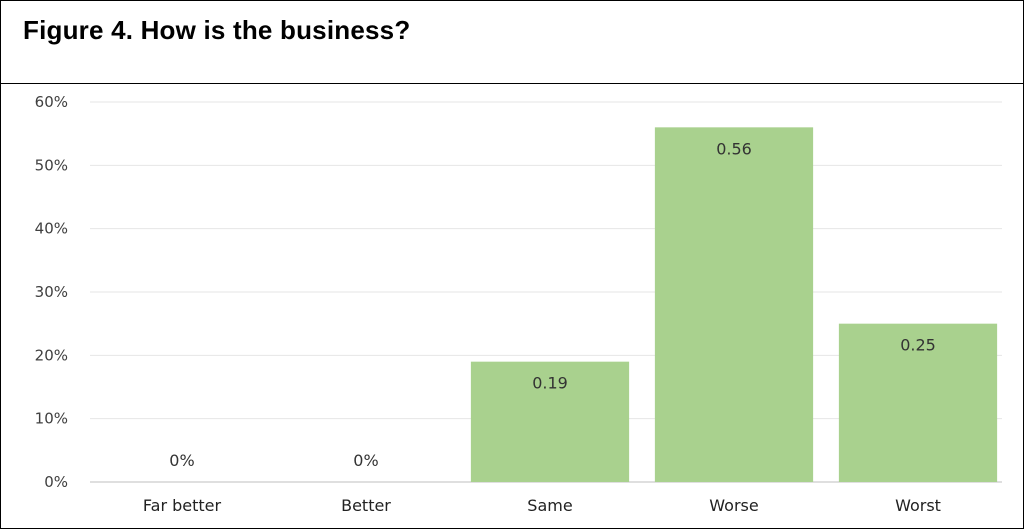 This screenshot has width=1024, height=529. Describe the element at coordinates (918, 402) in the screenshot. I see `bar-worst` at that location.